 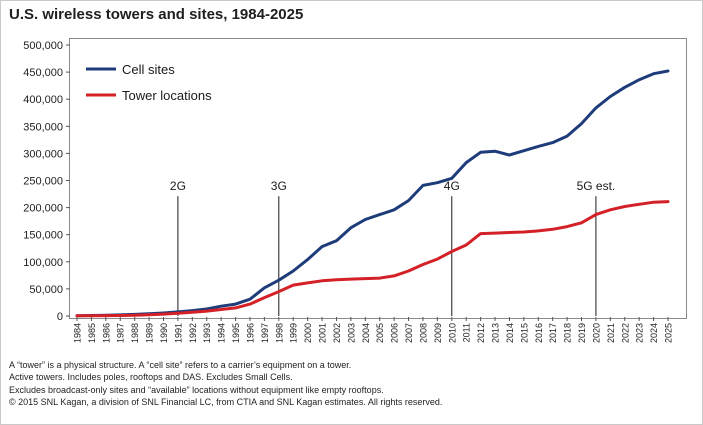 I want to click on x-tick-label: 2012, so click(x=481, y=333).